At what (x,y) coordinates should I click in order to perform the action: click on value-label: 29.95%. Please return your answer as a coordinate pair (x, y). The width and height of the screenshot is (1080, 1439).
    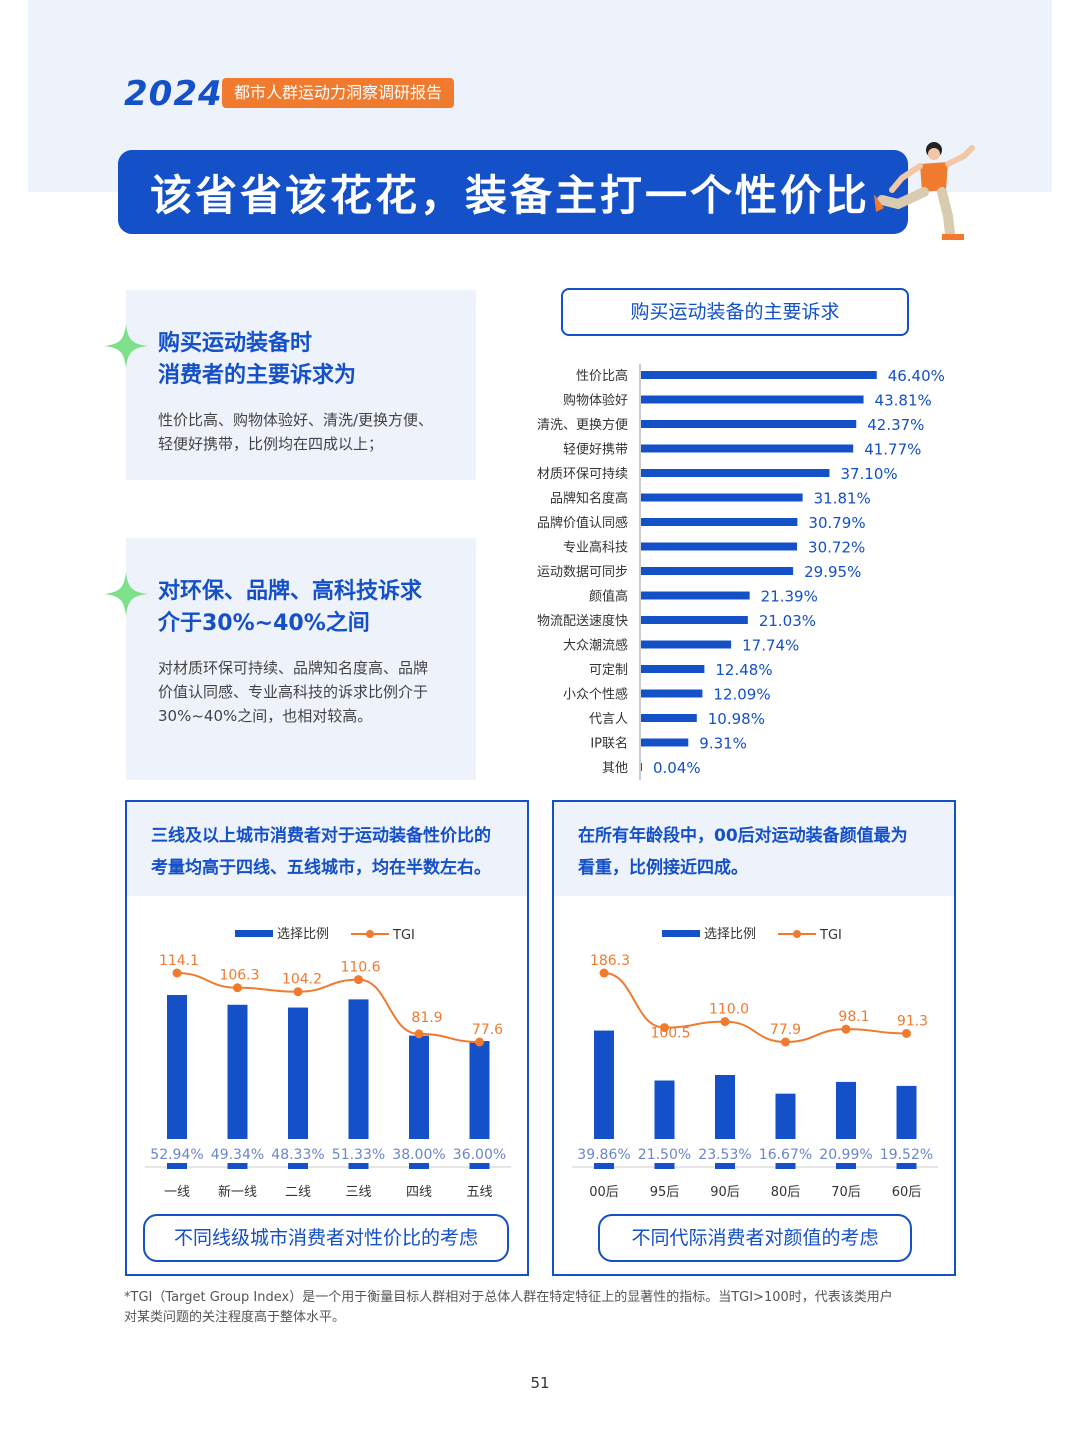
    Looking at the image, I should click on (832, 572).